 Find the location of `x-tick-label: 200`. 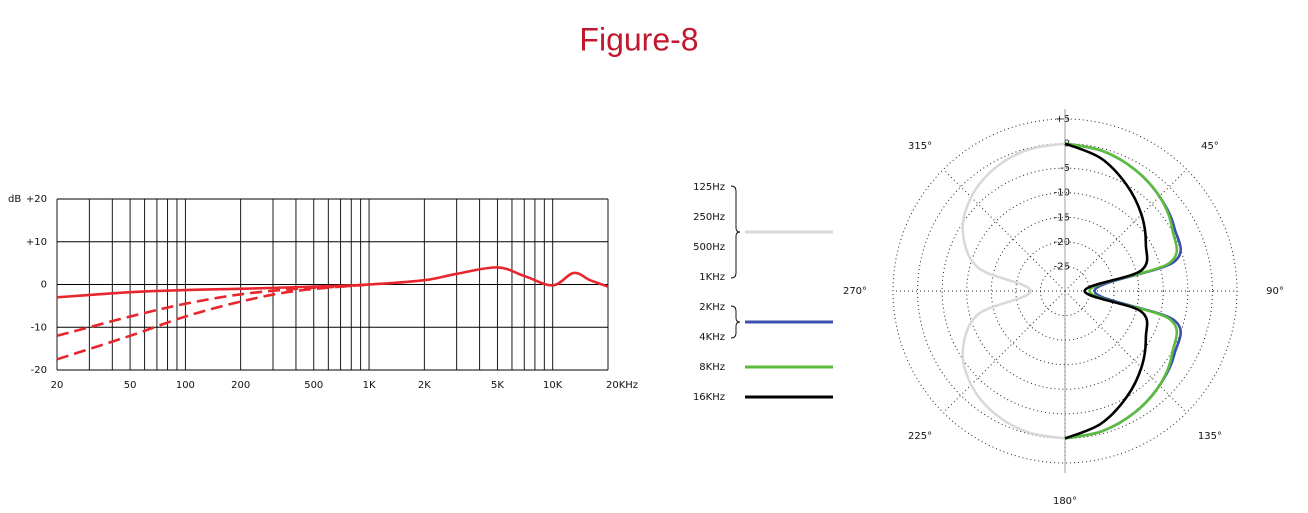

x-tick-label: 200 is located at coordinates (240, 385).